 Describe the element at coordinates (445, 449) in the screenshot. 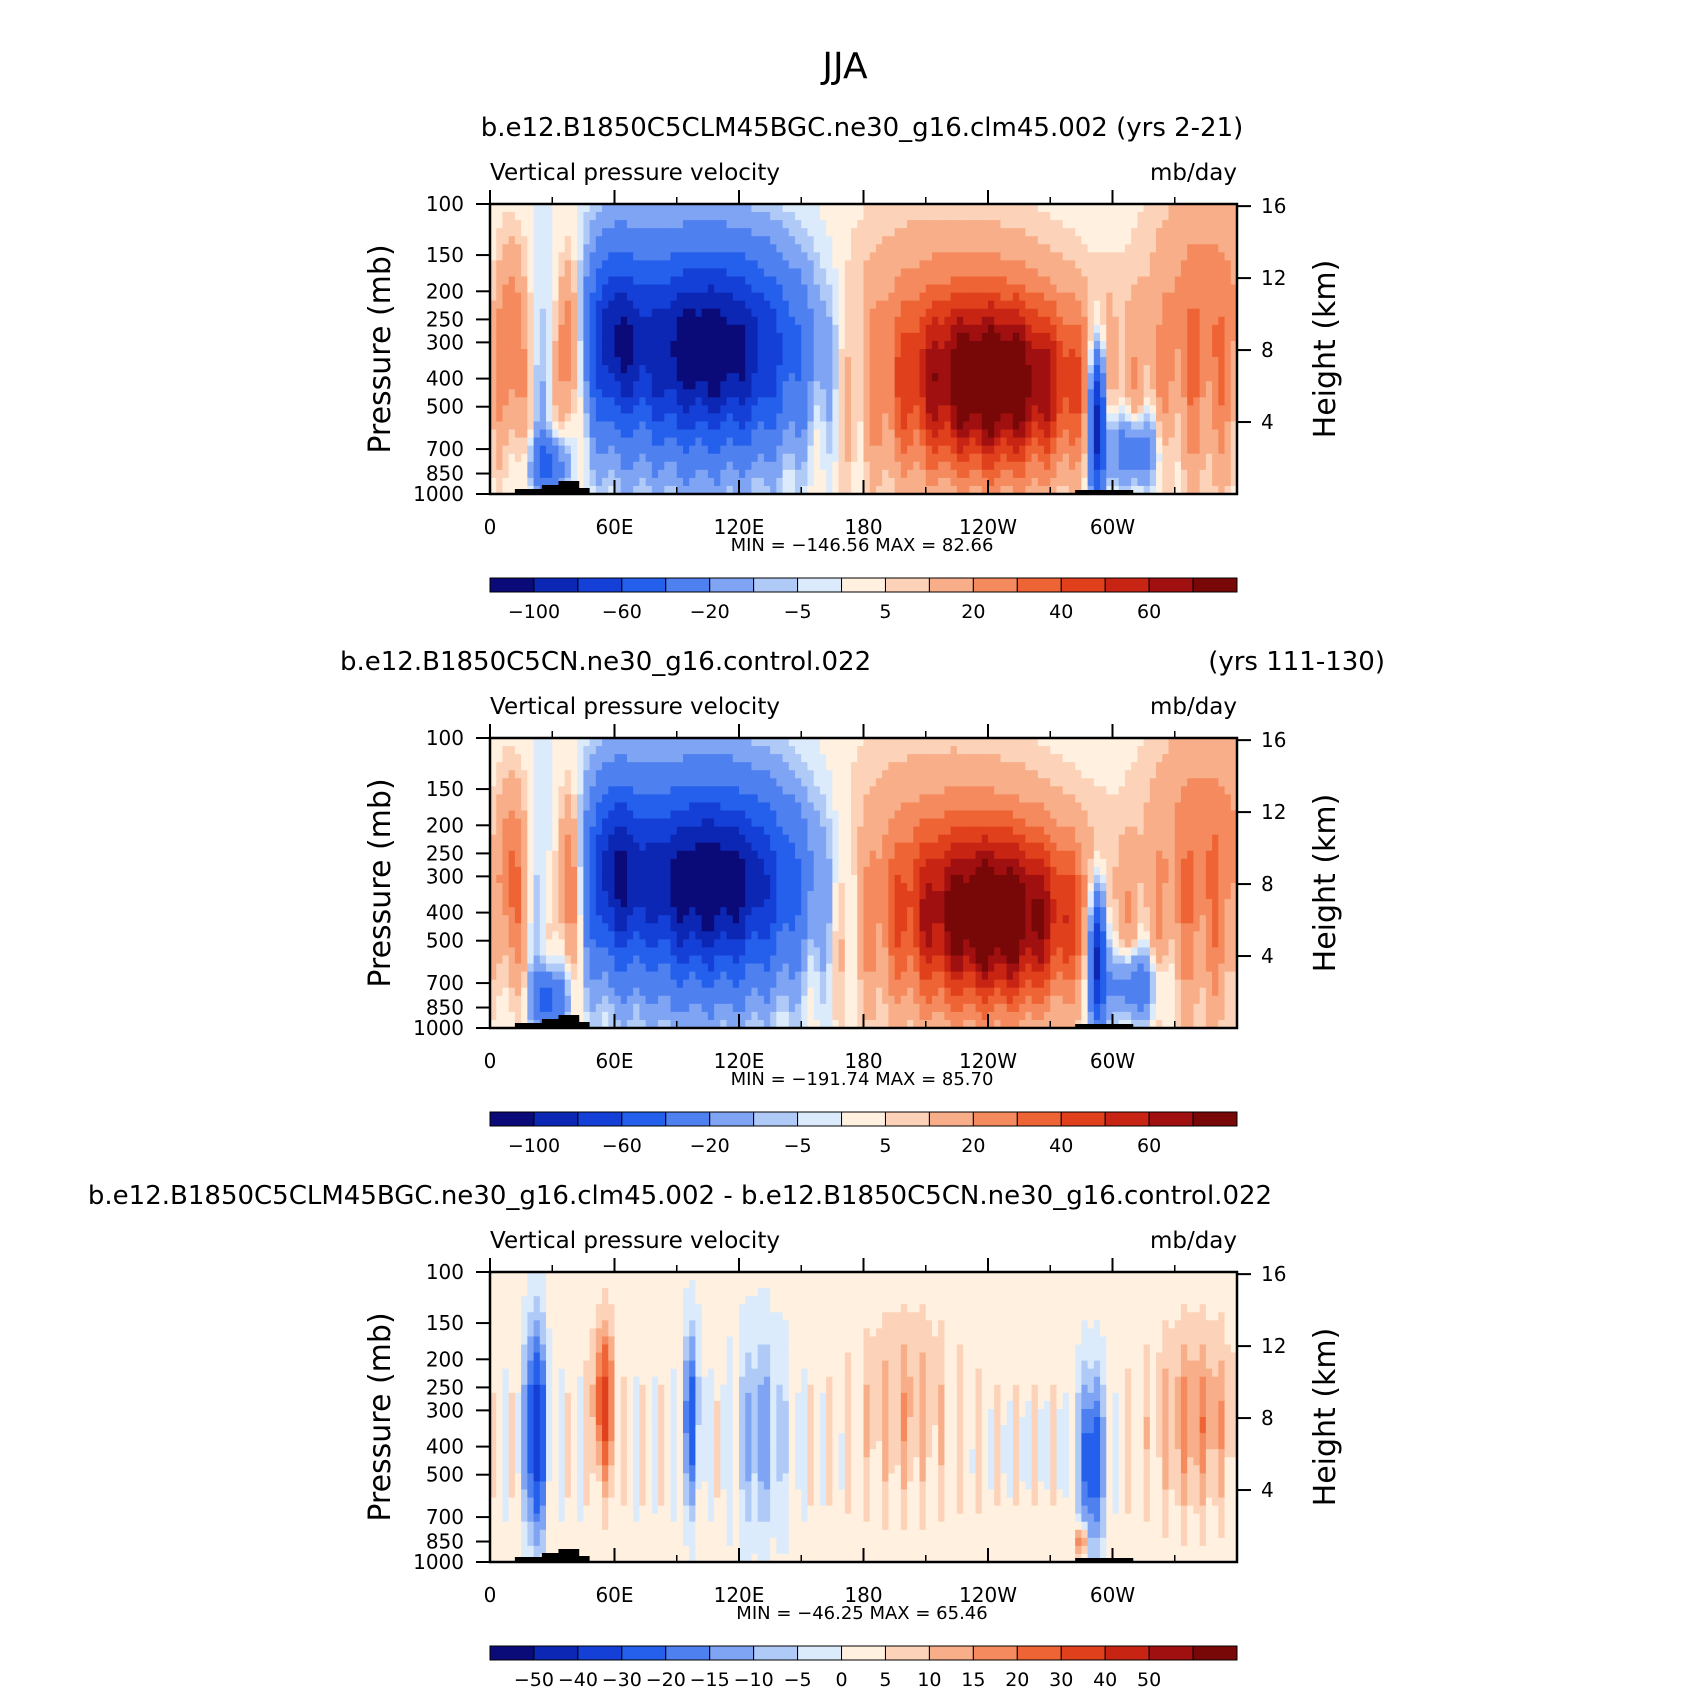

I see `y-tick-label: 700` at that location.